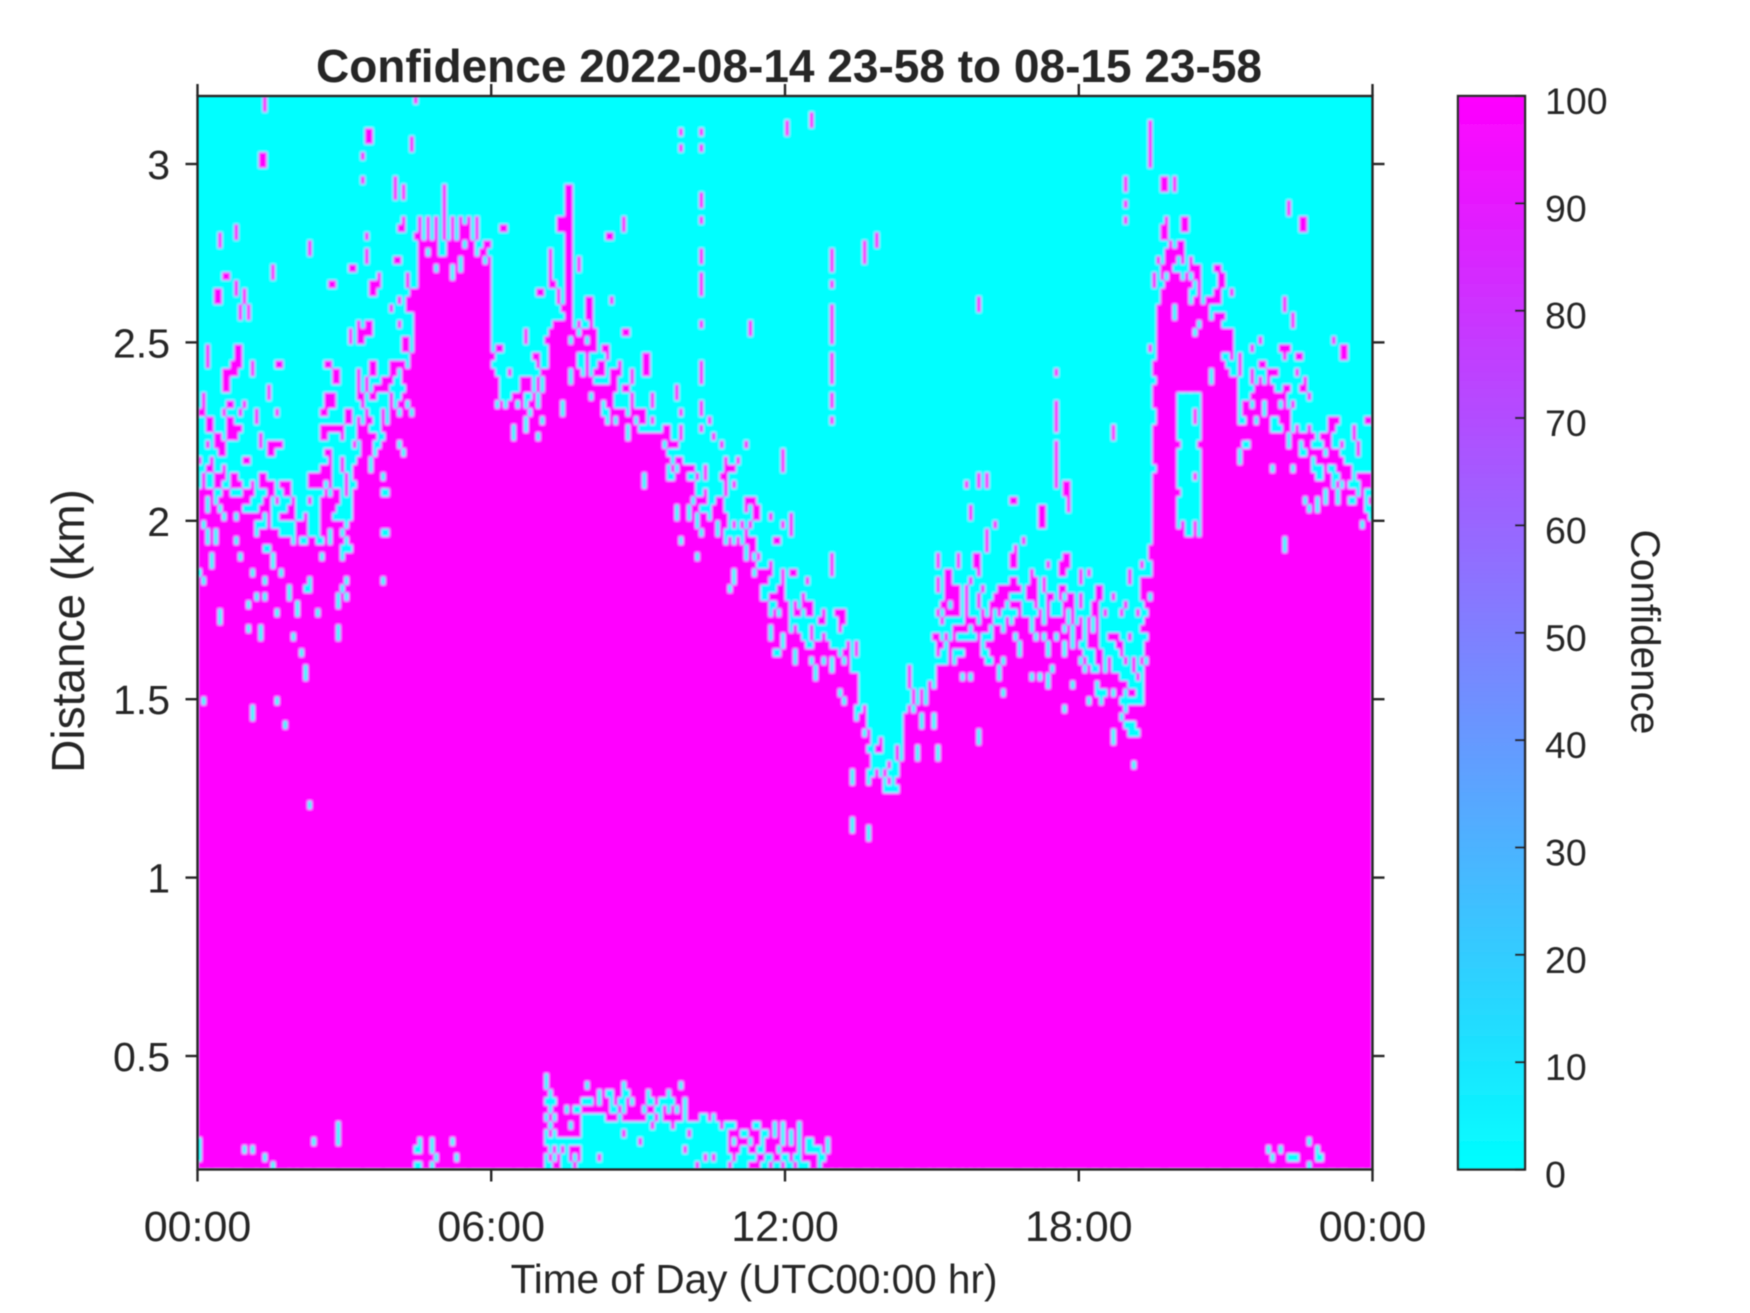 The image size is (1750, 1313). I want to click on svg-text: Confidence, so click(1646, 632).